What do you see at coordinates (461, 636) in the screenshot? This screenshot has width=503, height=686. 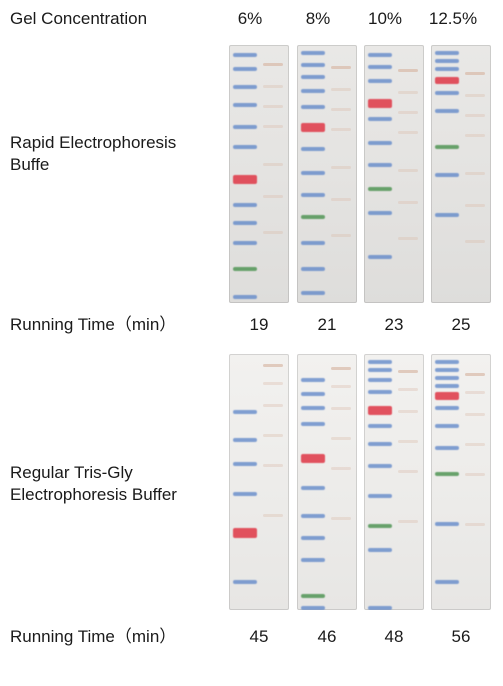 I see `running-time-value: 56` at bounding box center [461, 636].